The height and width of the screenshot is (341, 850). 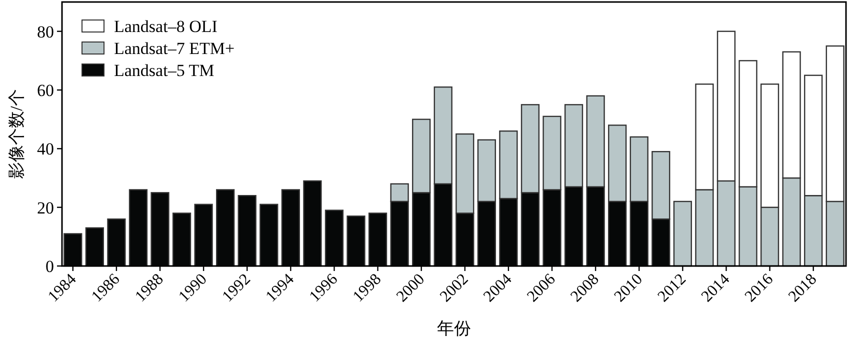 What do you see at coordinates (454, 328) in the screenshot?
I see `x-axis-title: 年份` at bounding box center [454, 328].